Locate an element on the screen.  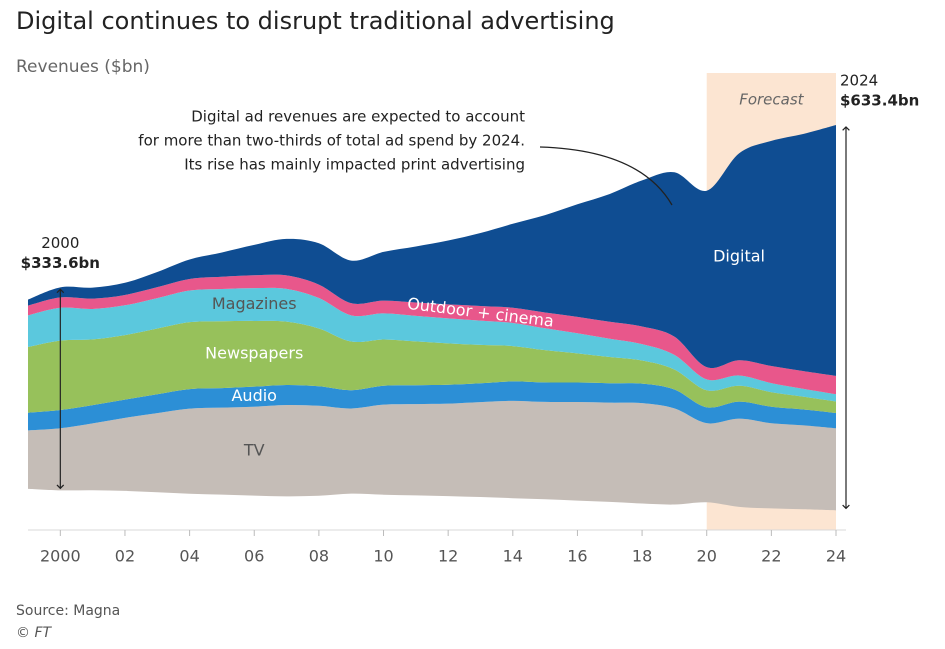
series-label: TV is located at coordinates (254, 450).